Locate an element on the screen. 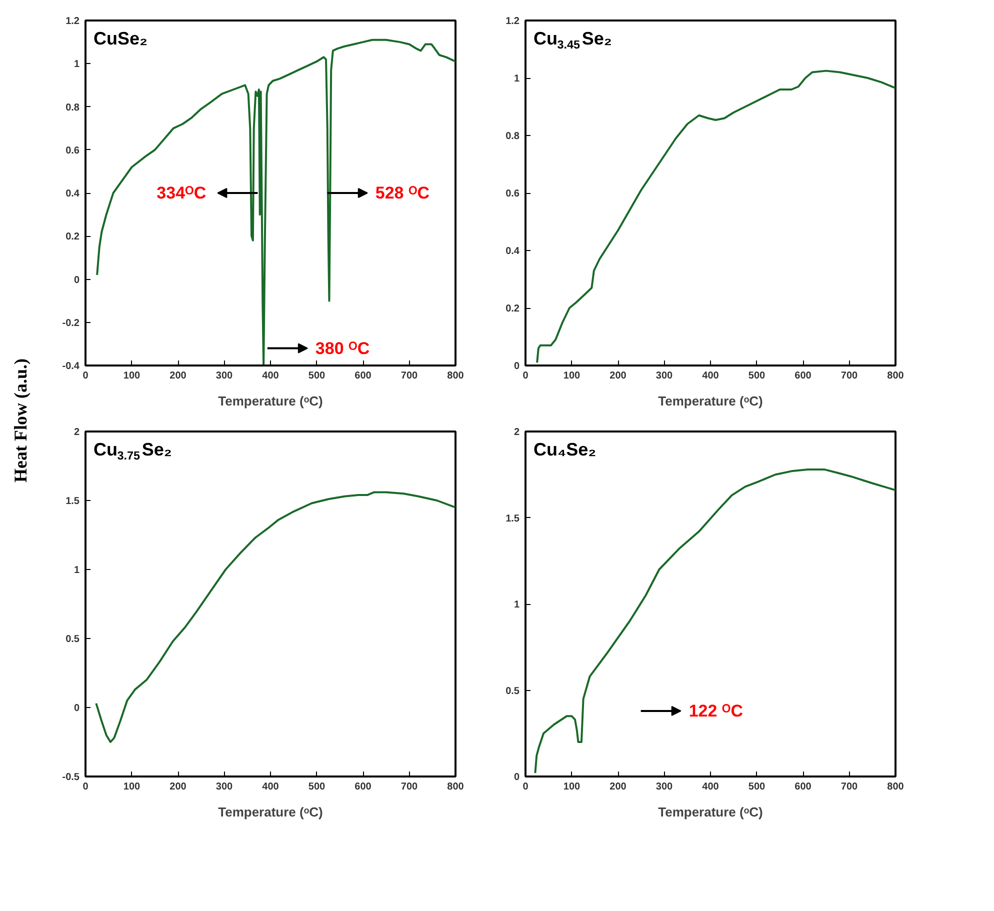  y-tick-label: -0.4 is located at coordinates (71, 366).